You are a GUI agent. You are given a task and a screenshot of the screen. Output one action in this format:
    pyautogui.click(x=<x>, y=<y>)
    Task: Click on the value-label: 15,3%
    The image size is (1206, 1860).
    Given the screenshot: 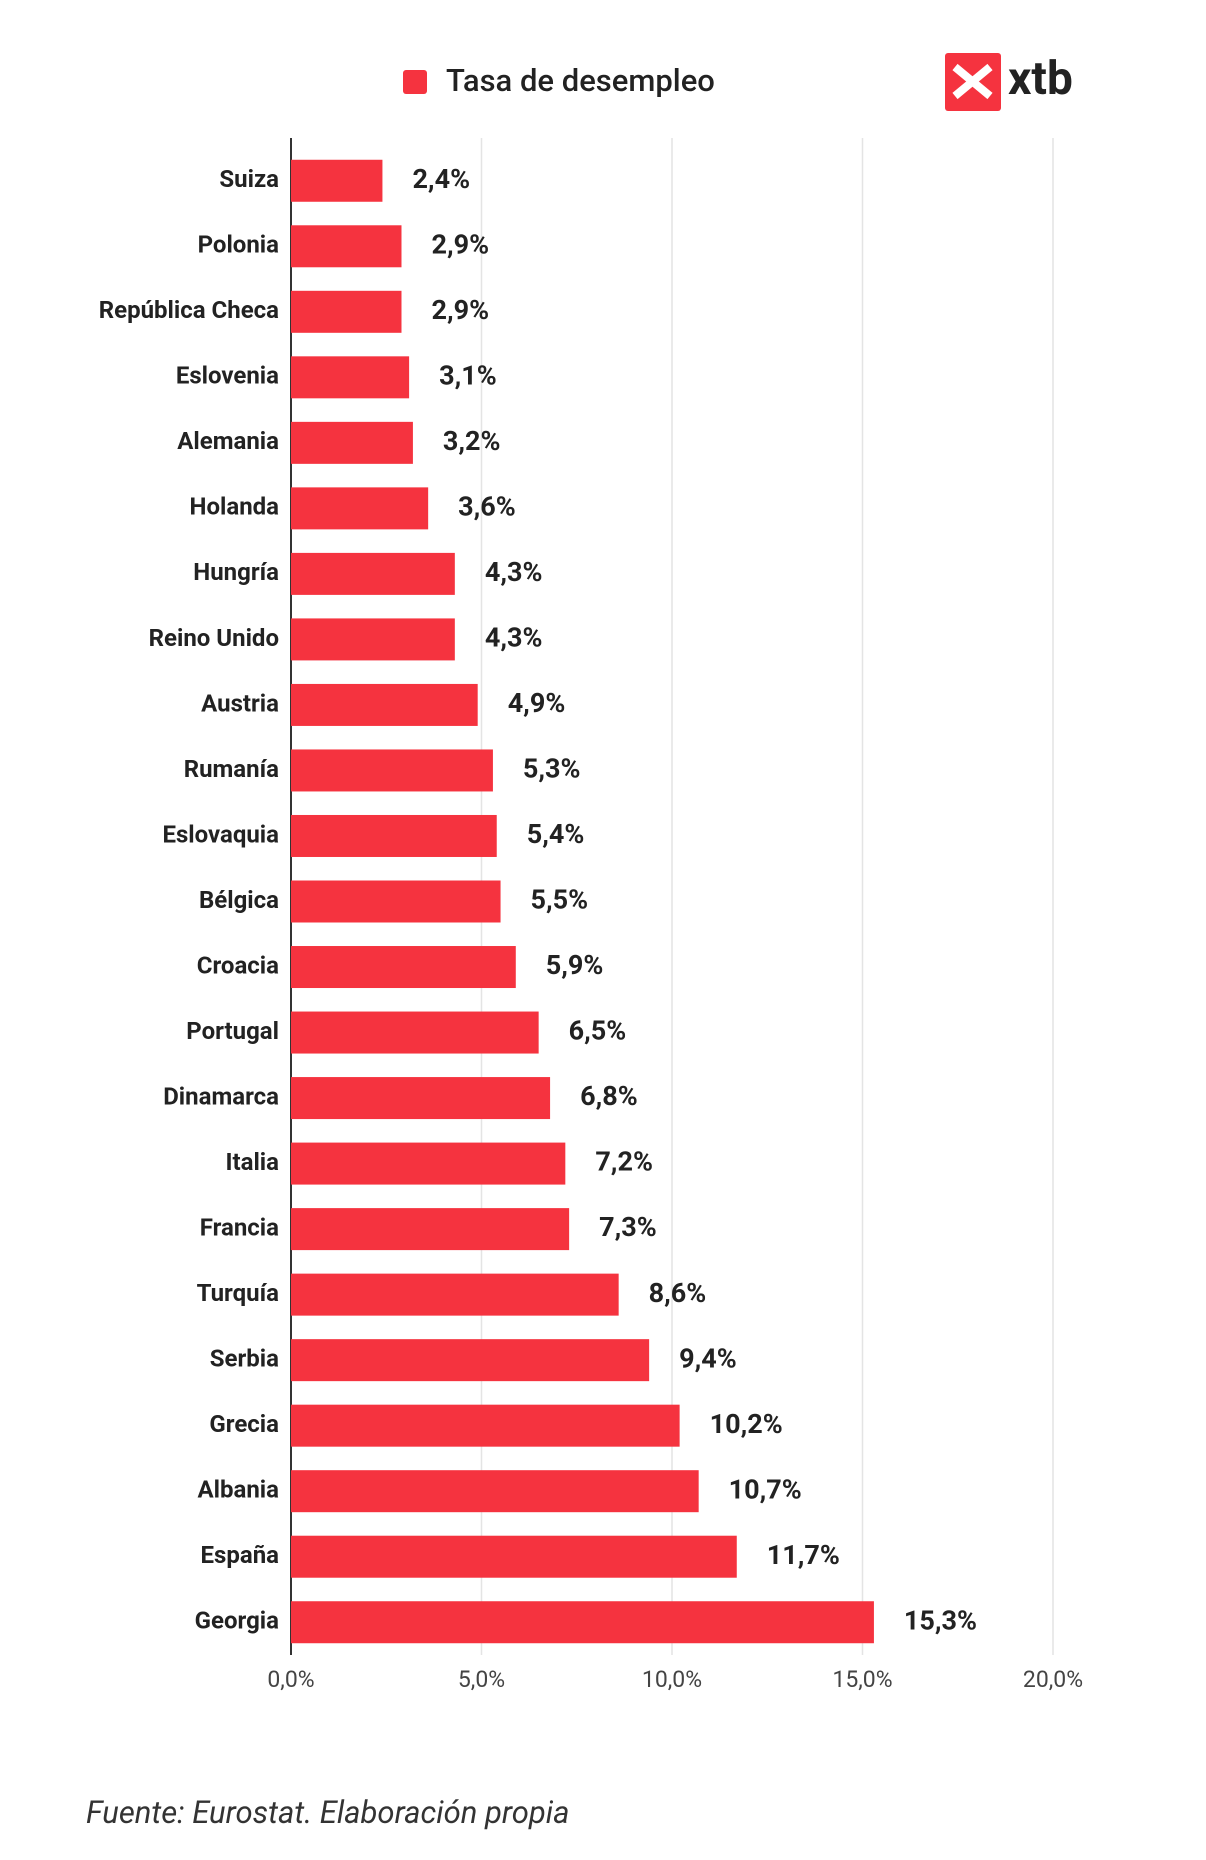 What is the action you would take?
    pyautogui.click(x=940, y=1620)
    